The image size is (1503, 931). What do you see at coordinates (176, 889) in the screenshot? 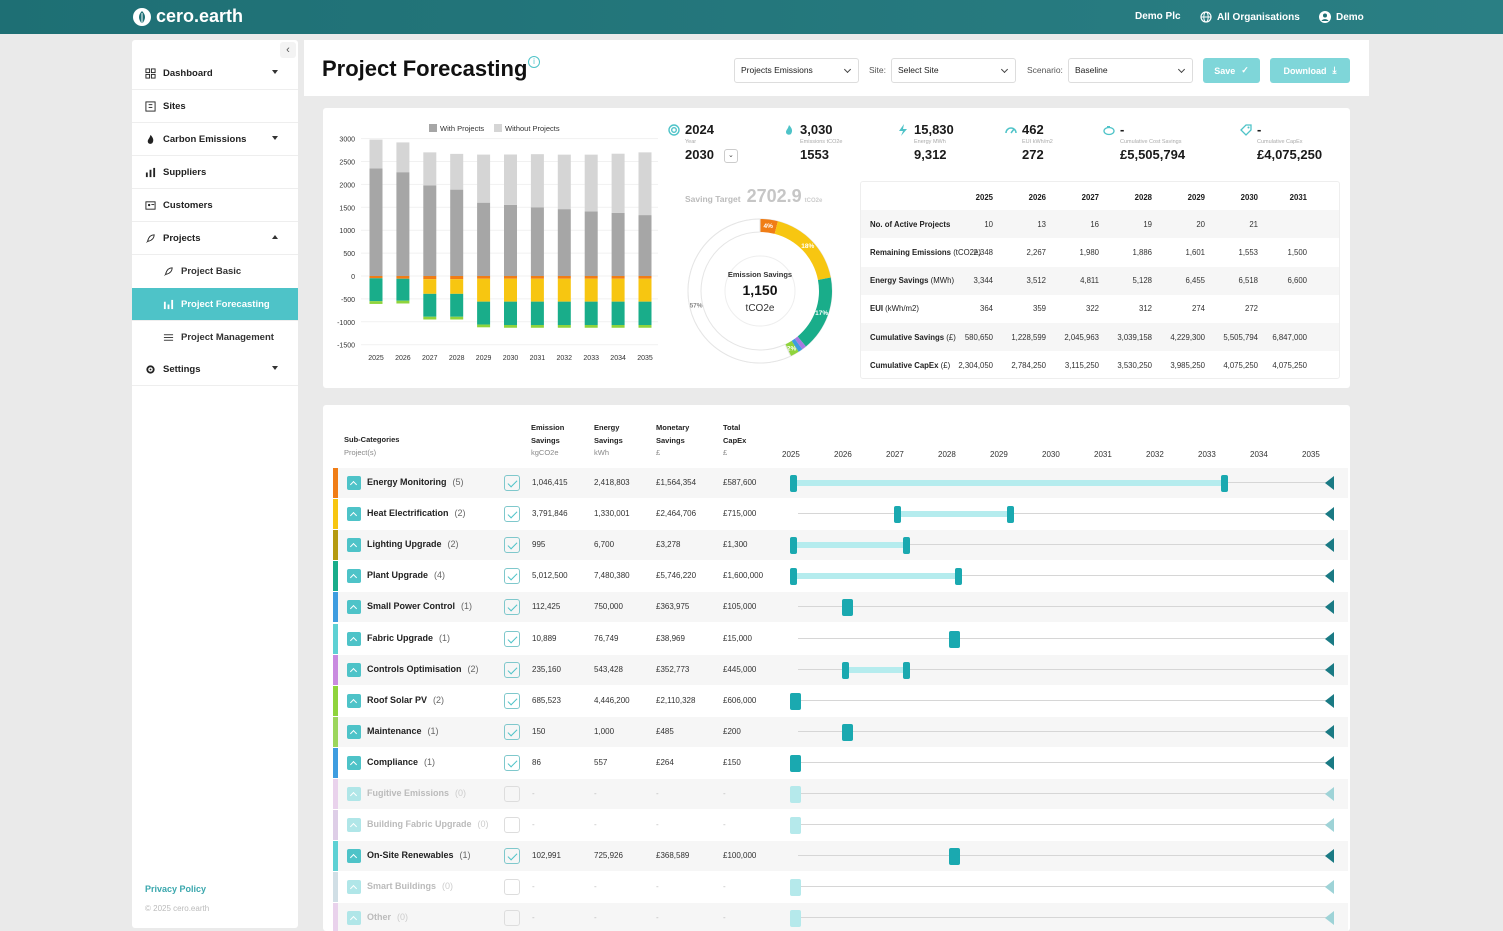
I see `privacy-policy-link: Privacy Policy` at bounding box center [176, 889].